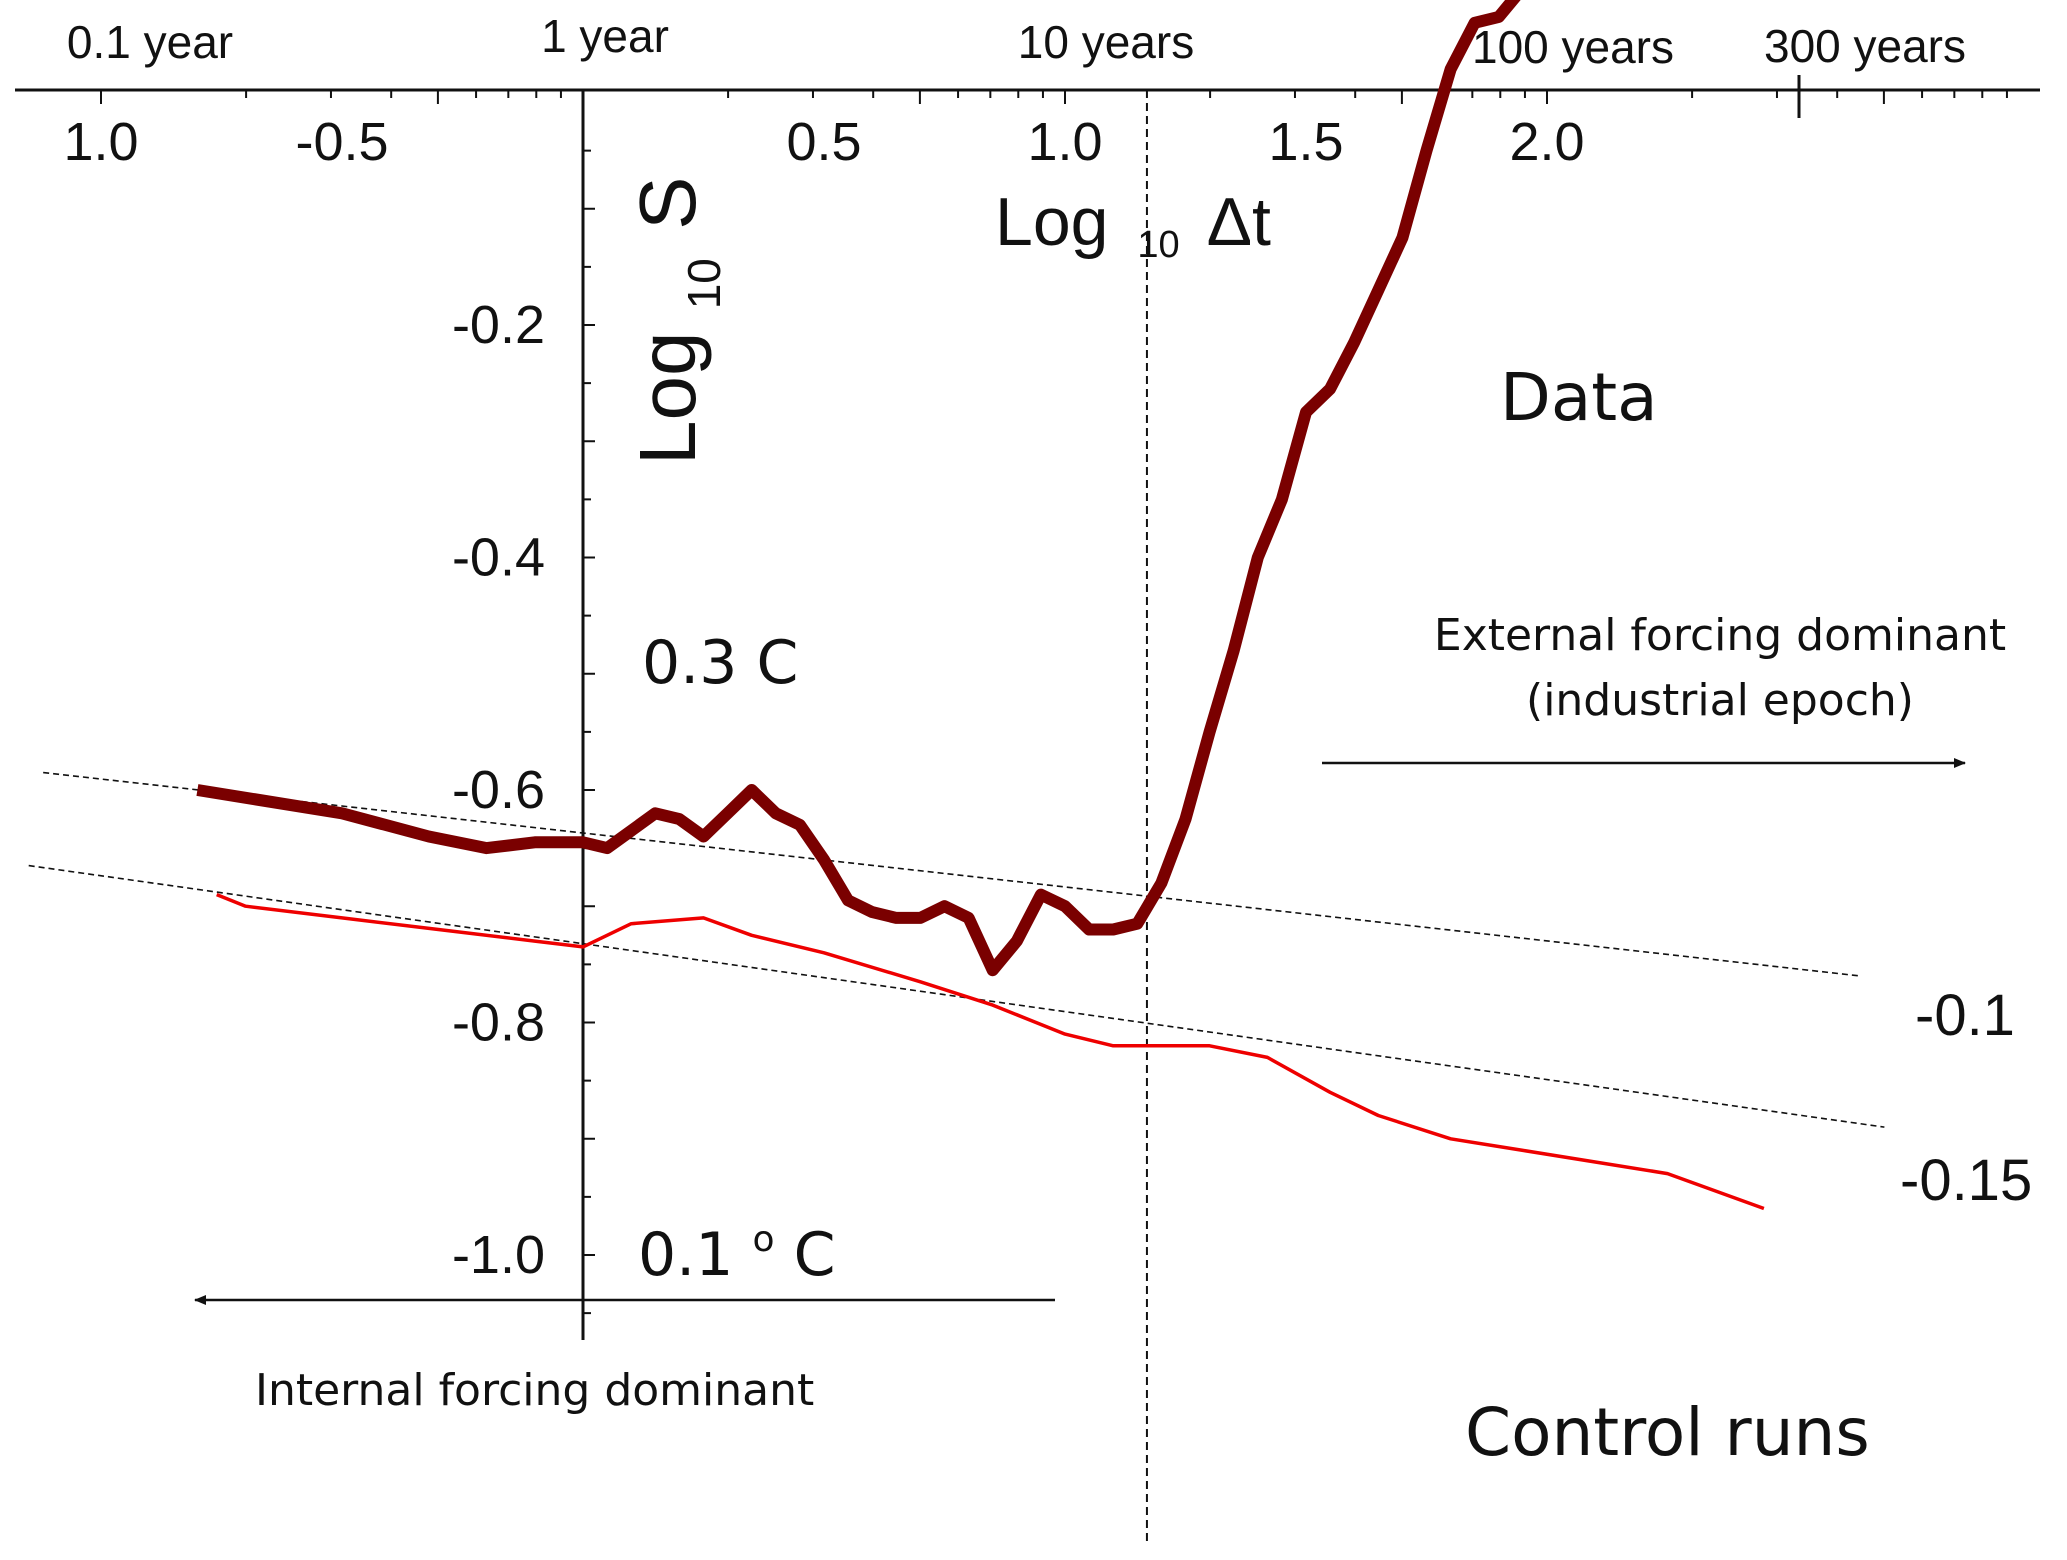 The height and width of the screenshot is (1560, 2067). I want to click on x-axis-title-delta: Δt, so click(1239, 222).